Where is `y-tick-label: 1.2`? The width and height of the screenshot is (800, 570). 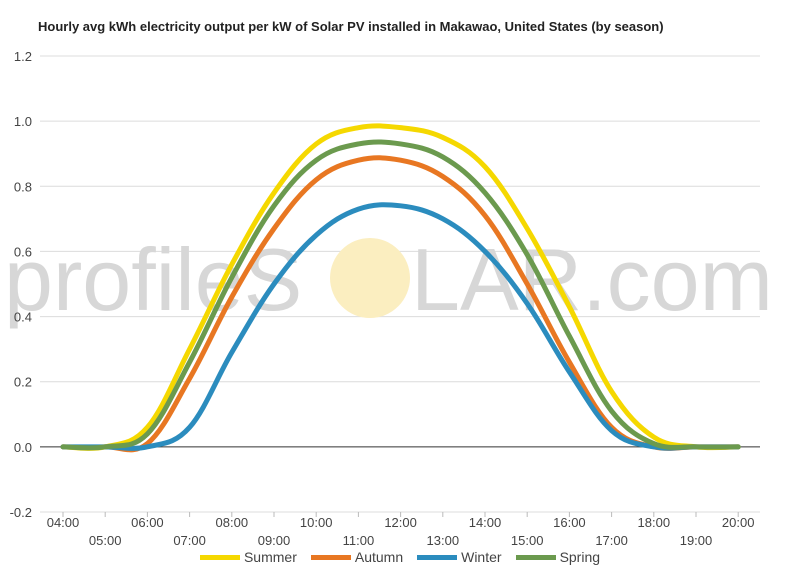 y-tick-label: 1.2 is located at coordinates (23, 56).